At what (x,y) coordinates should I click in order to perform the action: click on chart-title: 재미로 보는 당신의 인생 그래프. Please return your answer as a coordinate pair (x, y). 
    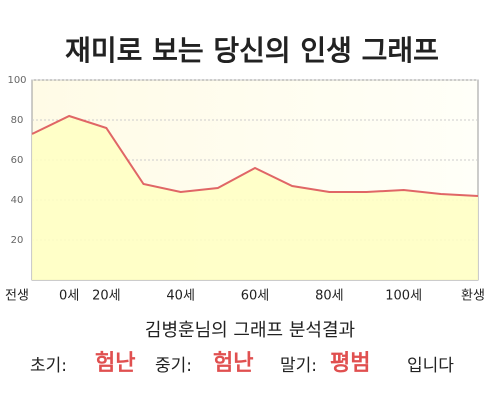
    Looking at the image, I should click on (252, 50).